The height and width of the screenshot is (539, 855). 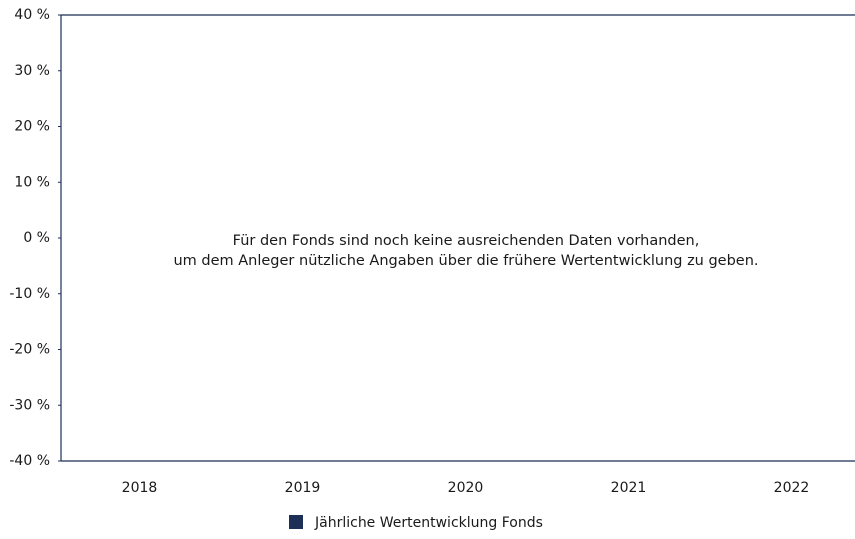 I want to click on x-tick-label: 2020, so click(x=466, y=488).